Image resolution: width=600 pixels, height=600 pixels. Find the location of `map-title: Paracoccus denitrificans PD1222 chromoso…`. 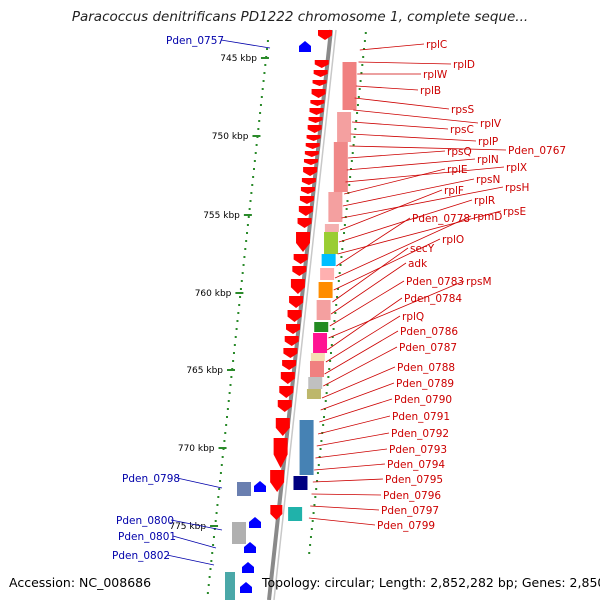

map-title: Paracoccus denitrificans PD1222 chromoso… is located at coordinates (300, 17).